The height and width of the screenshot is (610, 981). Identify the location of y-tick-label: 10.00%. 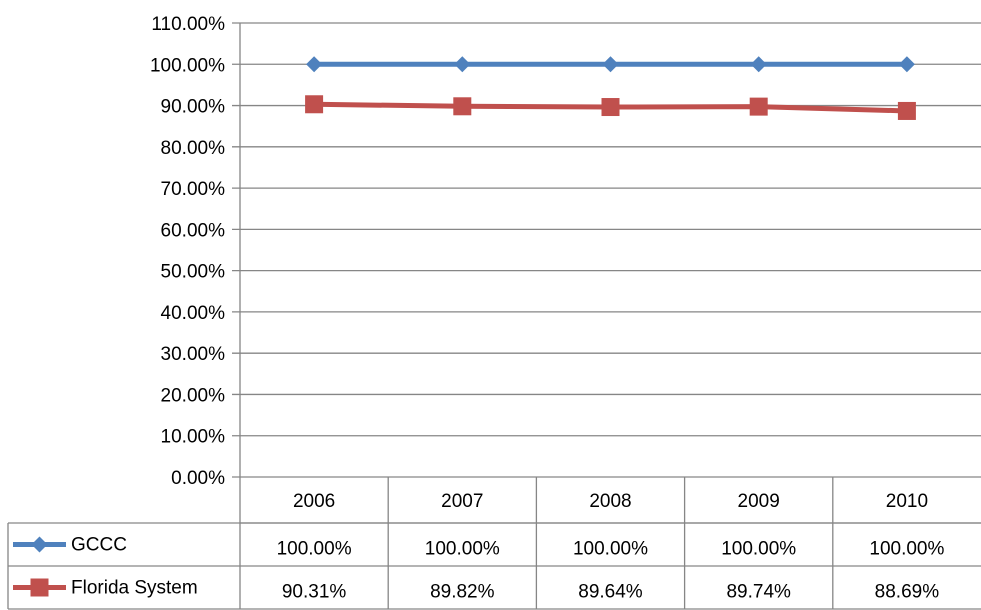
(193, 437).